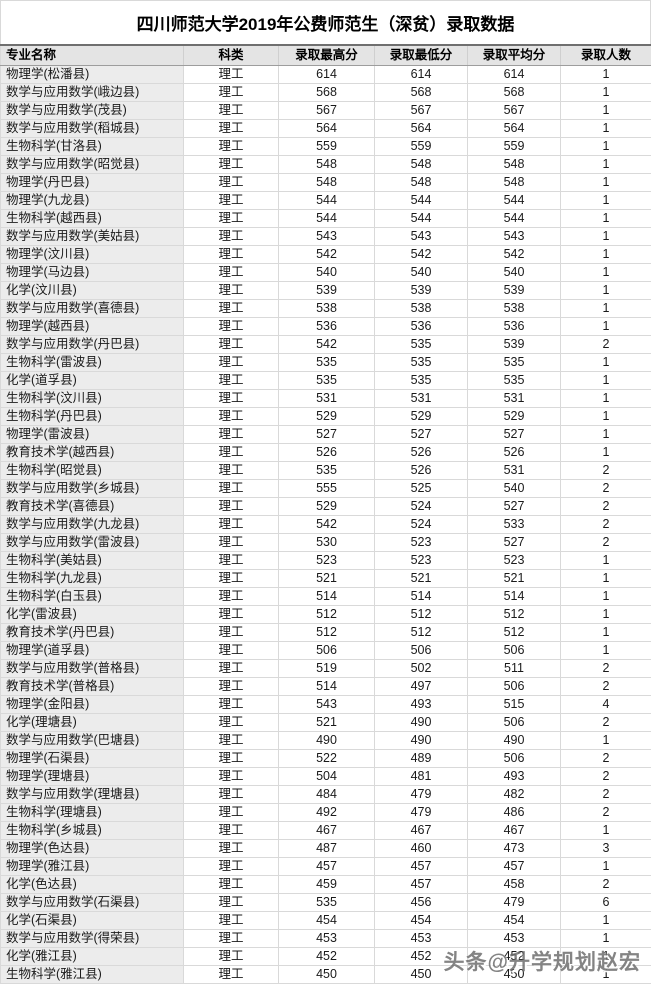  I want to click on avg-score-cell: 493, so click(514, 776).